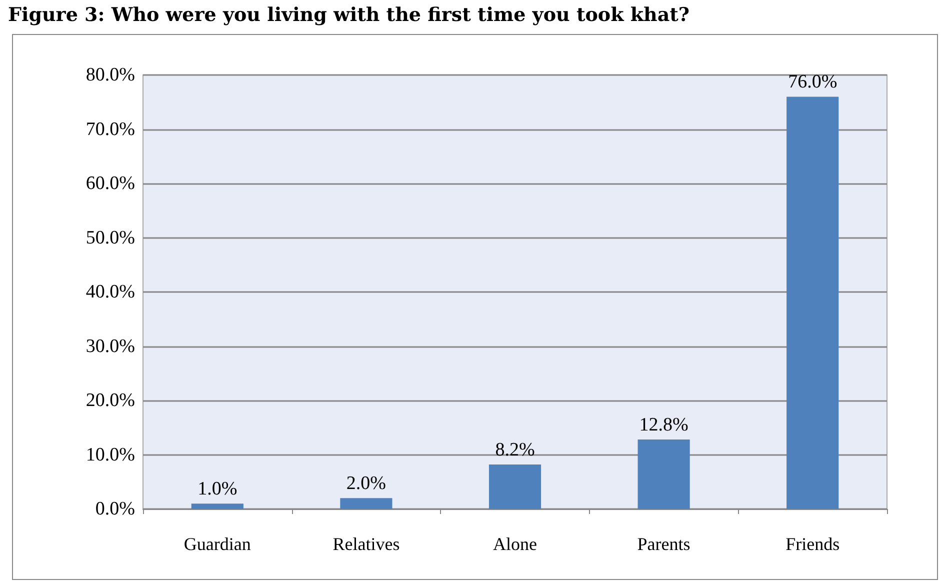 The image size is (952, 584). Describe the element at coordinates (218, 489) in the screenshot. I see `data-label: 1.0%` at that location.